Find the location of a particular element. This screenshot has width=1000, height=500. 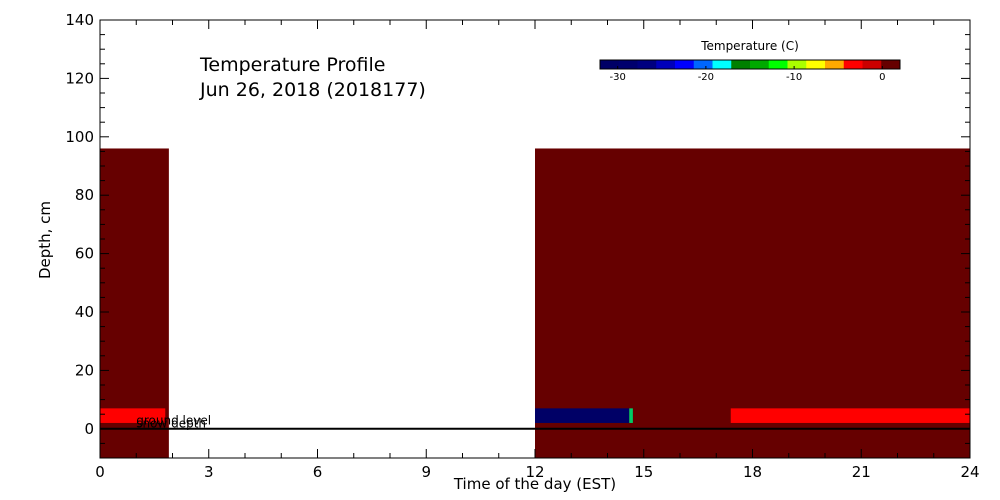

y-tick-label-3: 60 is located at coordinates (84, 254).